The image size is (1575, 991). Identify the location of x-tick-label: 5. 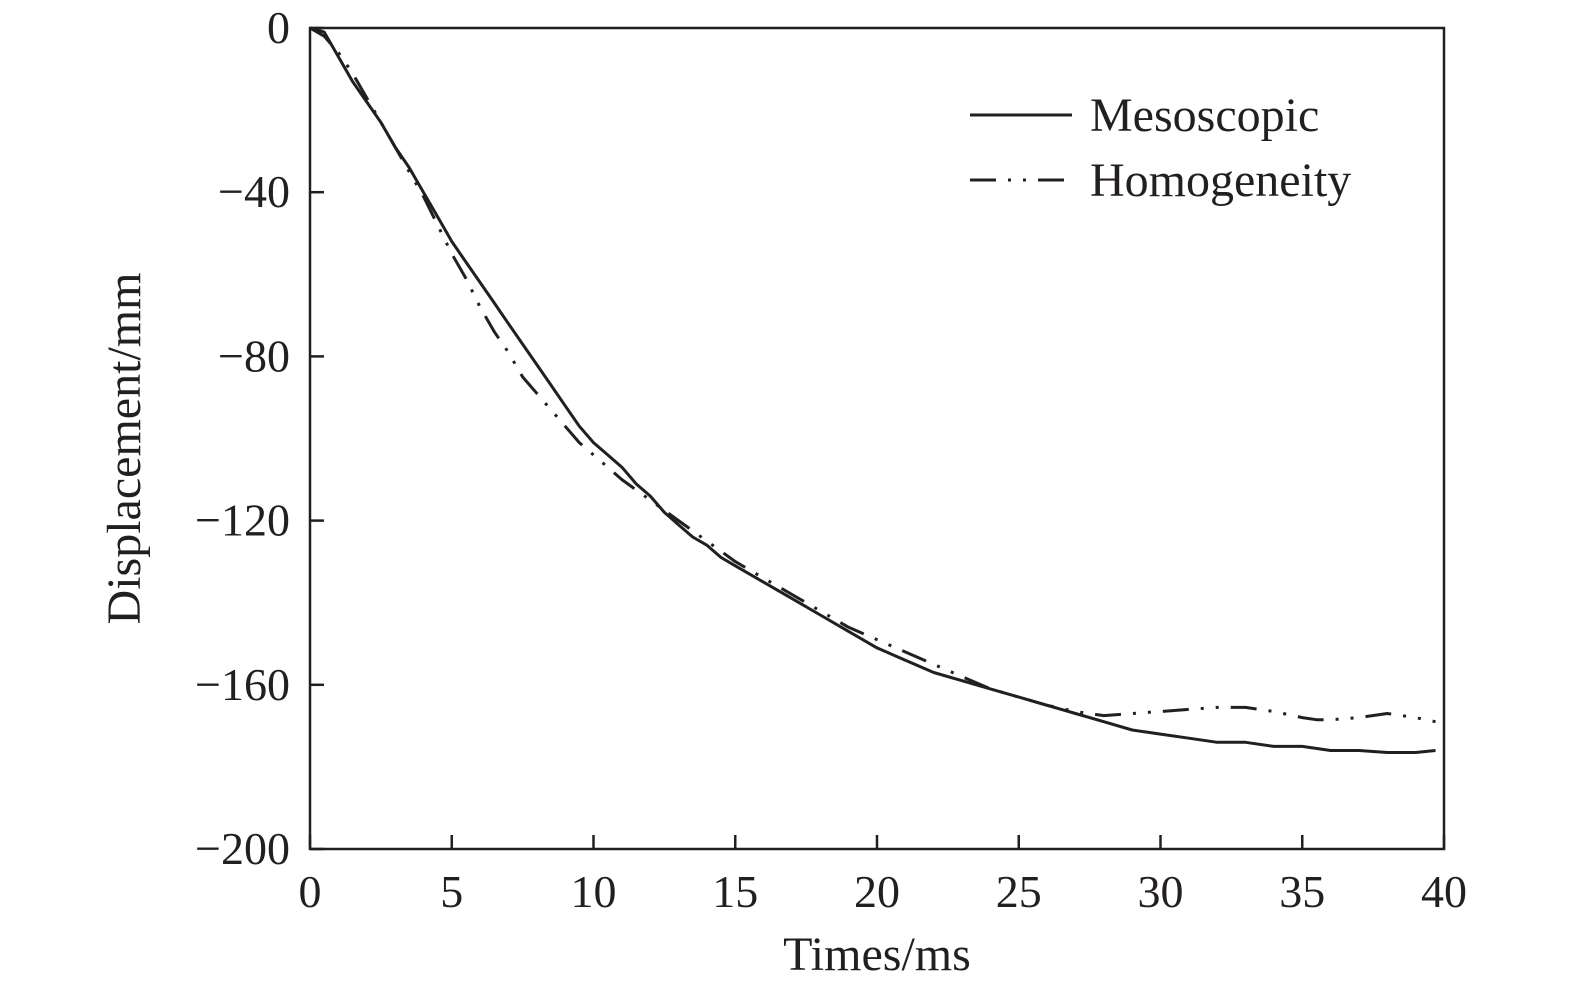
(451, 891).